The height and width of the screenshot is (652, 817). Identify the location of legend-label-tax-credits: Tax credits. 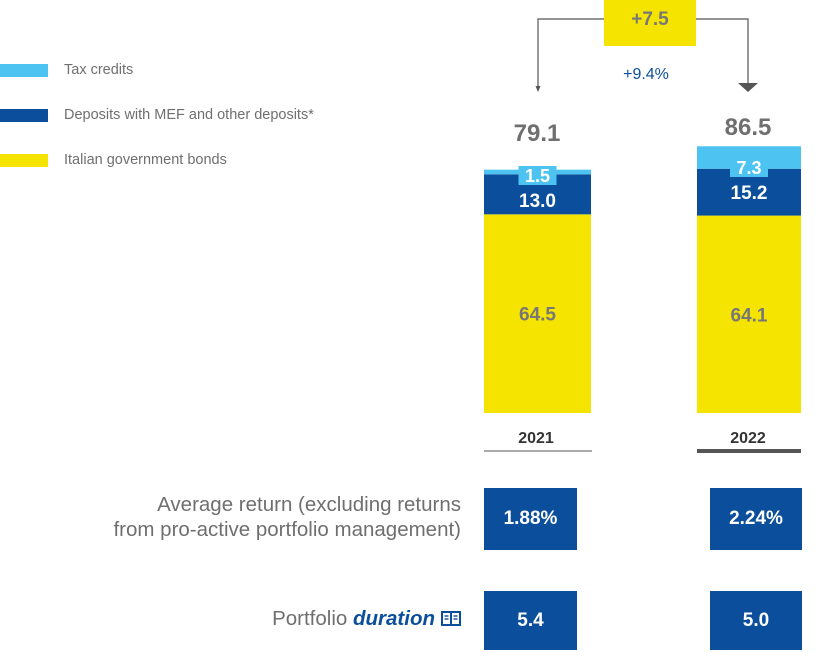
(99, 70).